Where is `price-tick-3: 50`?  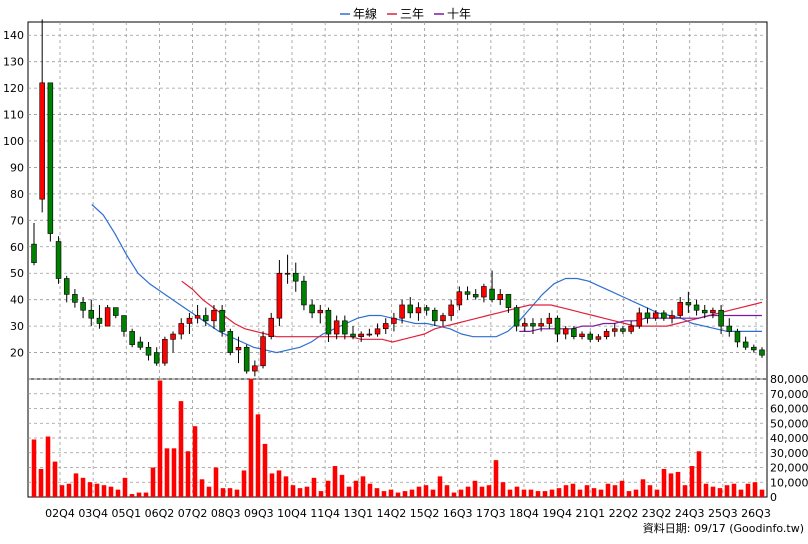
price-tick-3: 50 is located at coordinates (17, 273).